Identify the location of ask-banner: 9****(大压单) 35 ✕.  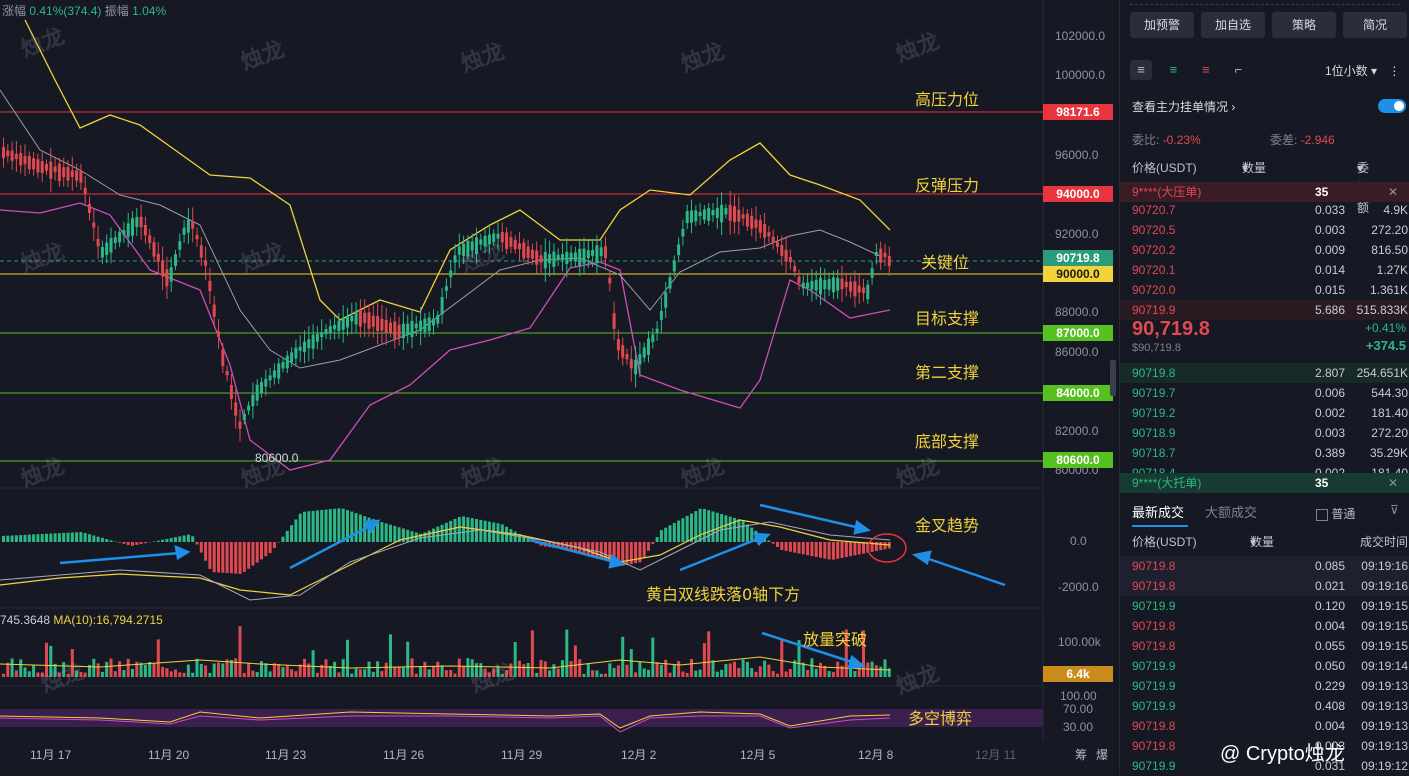
(1264, 192).